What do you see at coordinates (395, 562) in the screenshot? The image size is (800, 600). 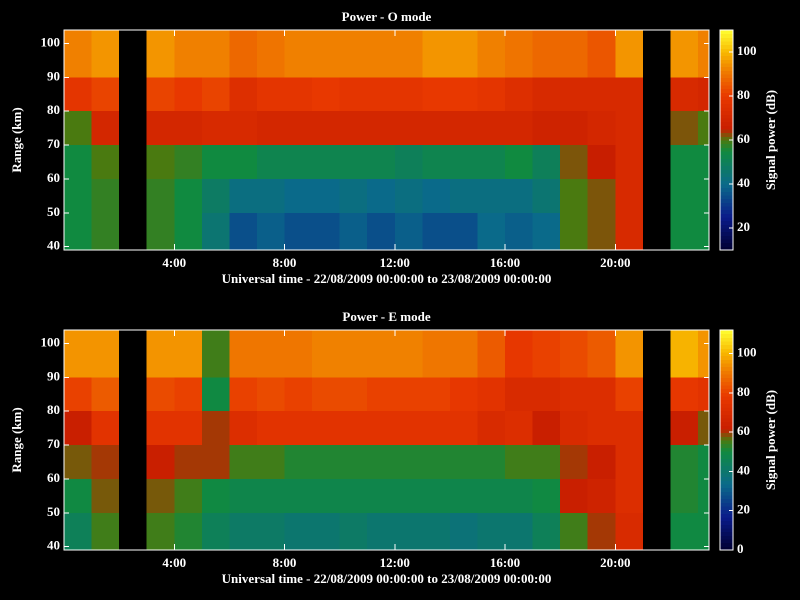 I see `x-tick-label: 12:00` at bounding box center [395, 562].